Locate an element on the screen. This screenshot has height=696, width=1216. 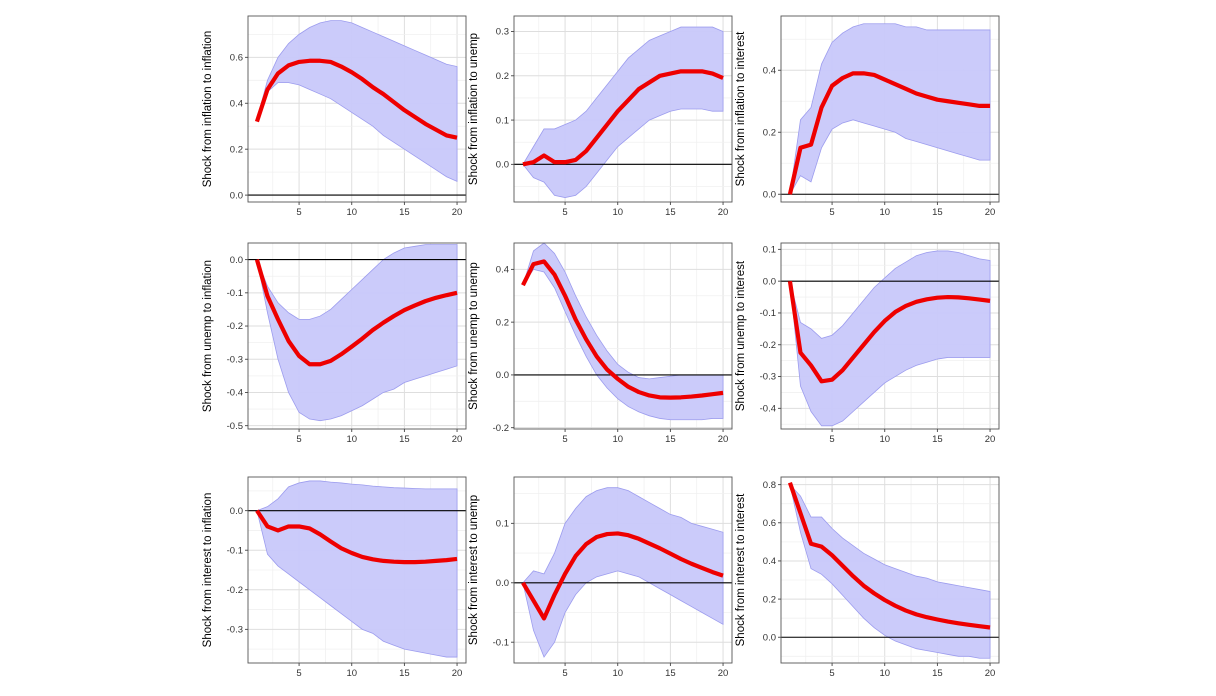
y-tick-label: 0.3 is located at coordinates (502, 32).